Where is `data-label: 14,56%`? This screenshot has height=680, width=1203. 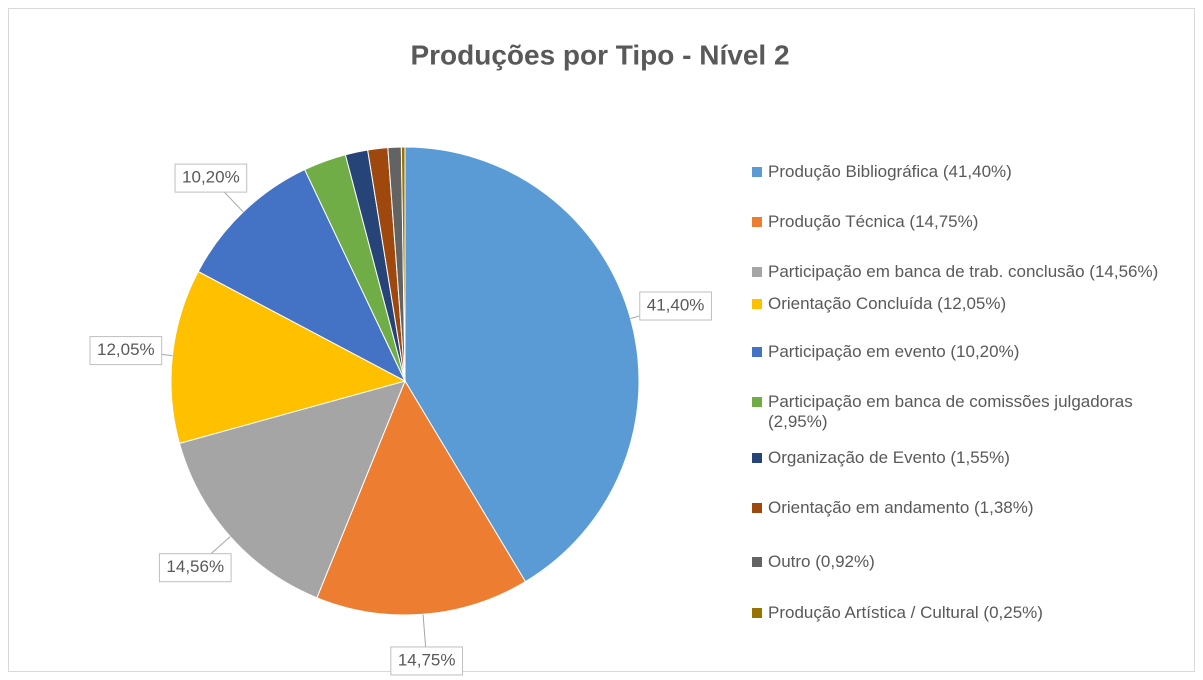
data-label: 14,56% is located at coordinates (195, 566).